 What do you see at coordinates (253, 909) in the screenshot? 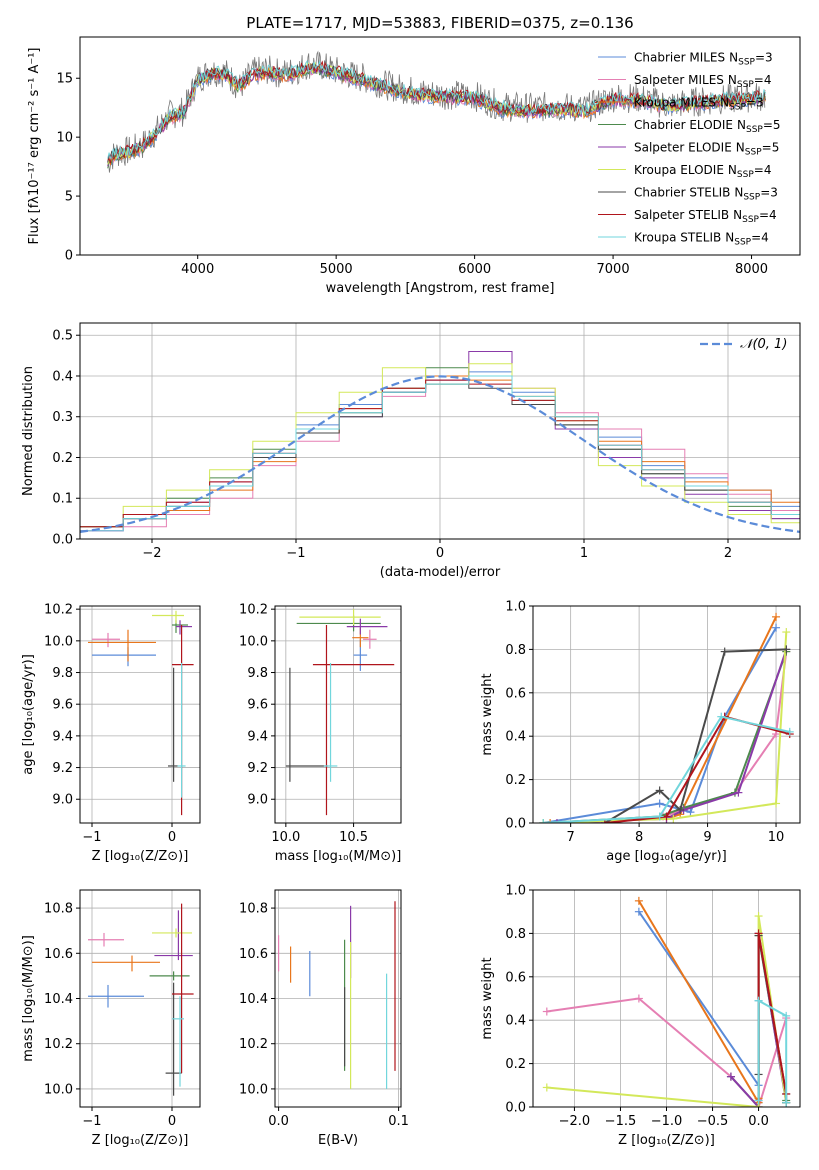
I see `y-tick-label: 10.8` at bounding box center [253, 909].